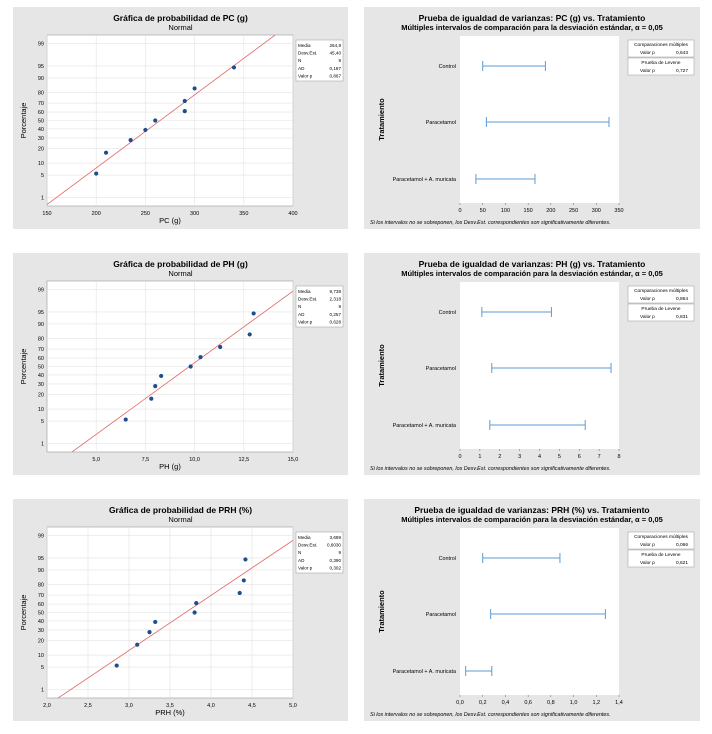 This screenshot has width=712, height=734. Describe the element at coordinates (479, 457) in the screenshot. I see `x-tick-label: 1` at that location.